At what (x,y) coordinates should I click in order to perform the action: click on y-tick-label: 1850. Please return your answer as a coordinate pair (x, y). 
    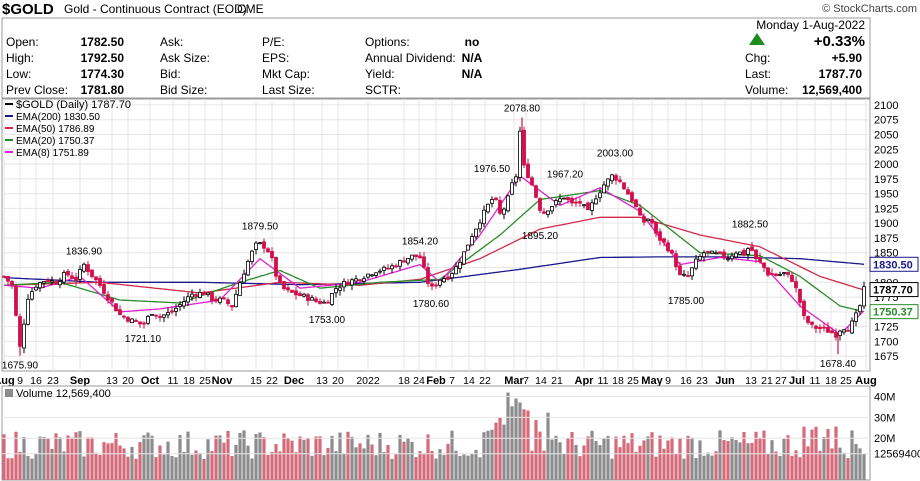
    Looking at the image, I should click on (886, 254).